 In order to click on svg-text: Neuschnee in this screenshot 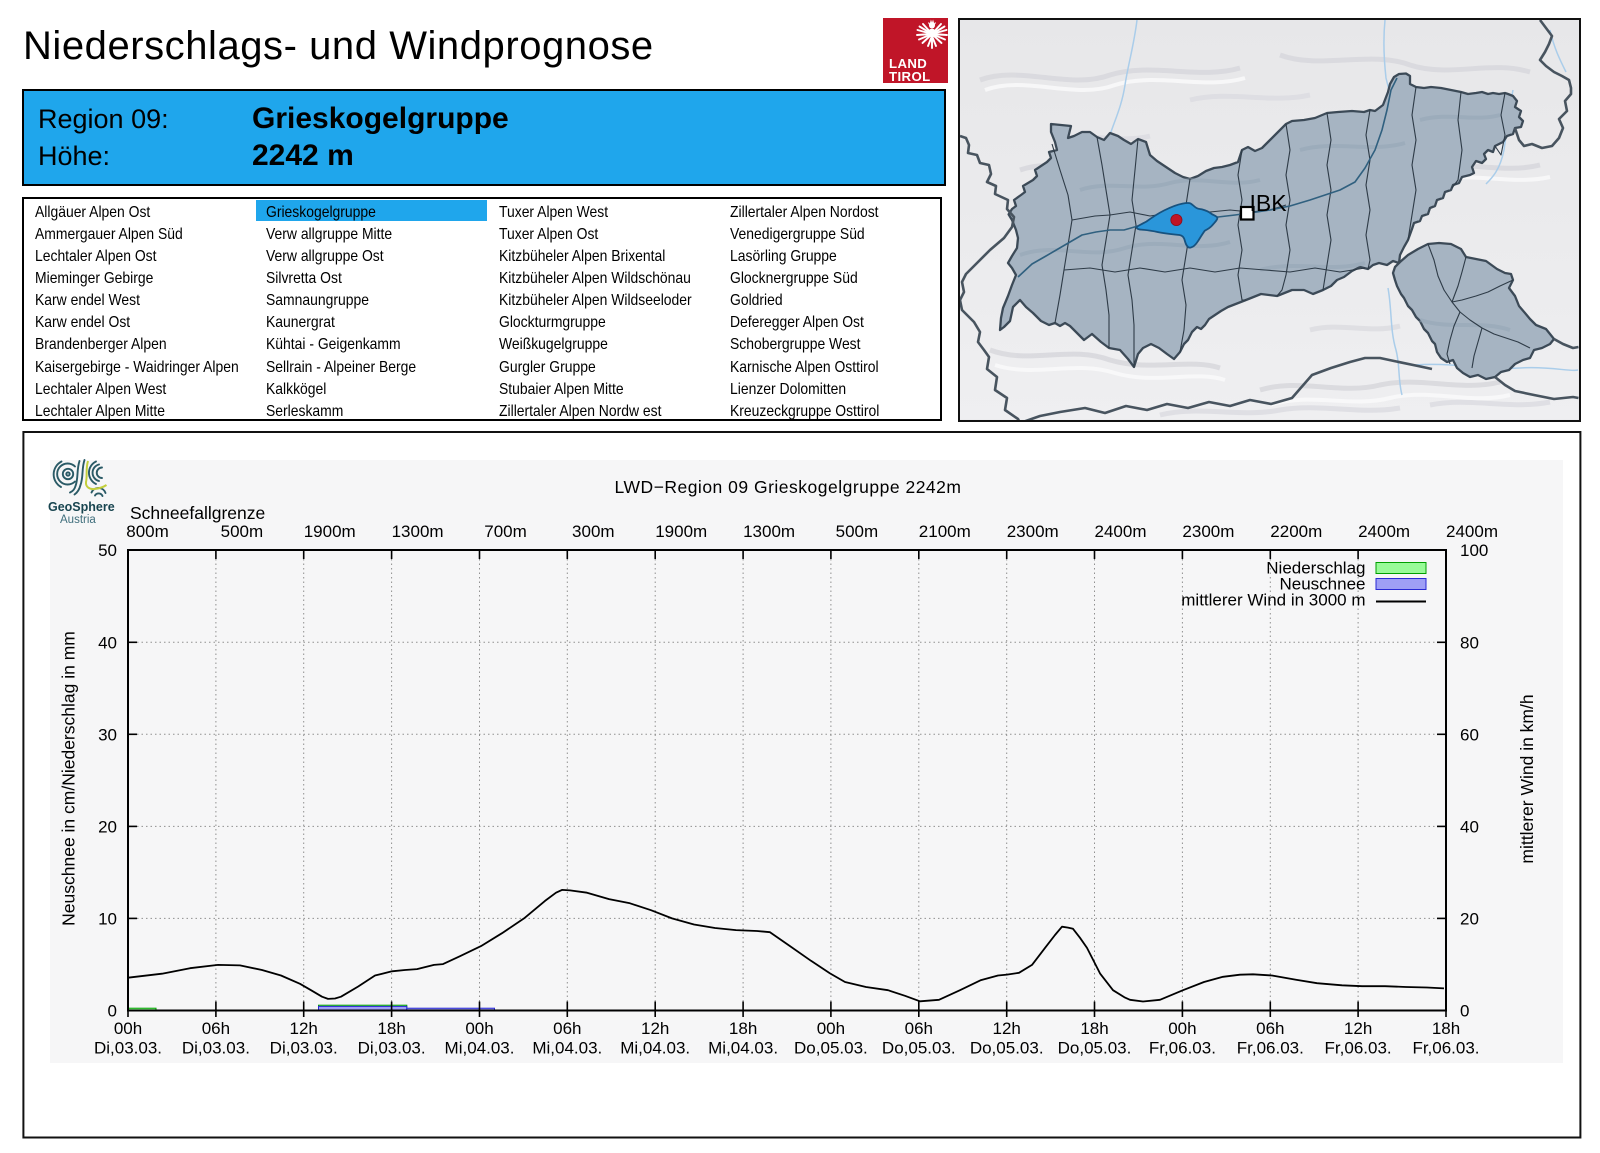, I will do `click(1322, 584)`.